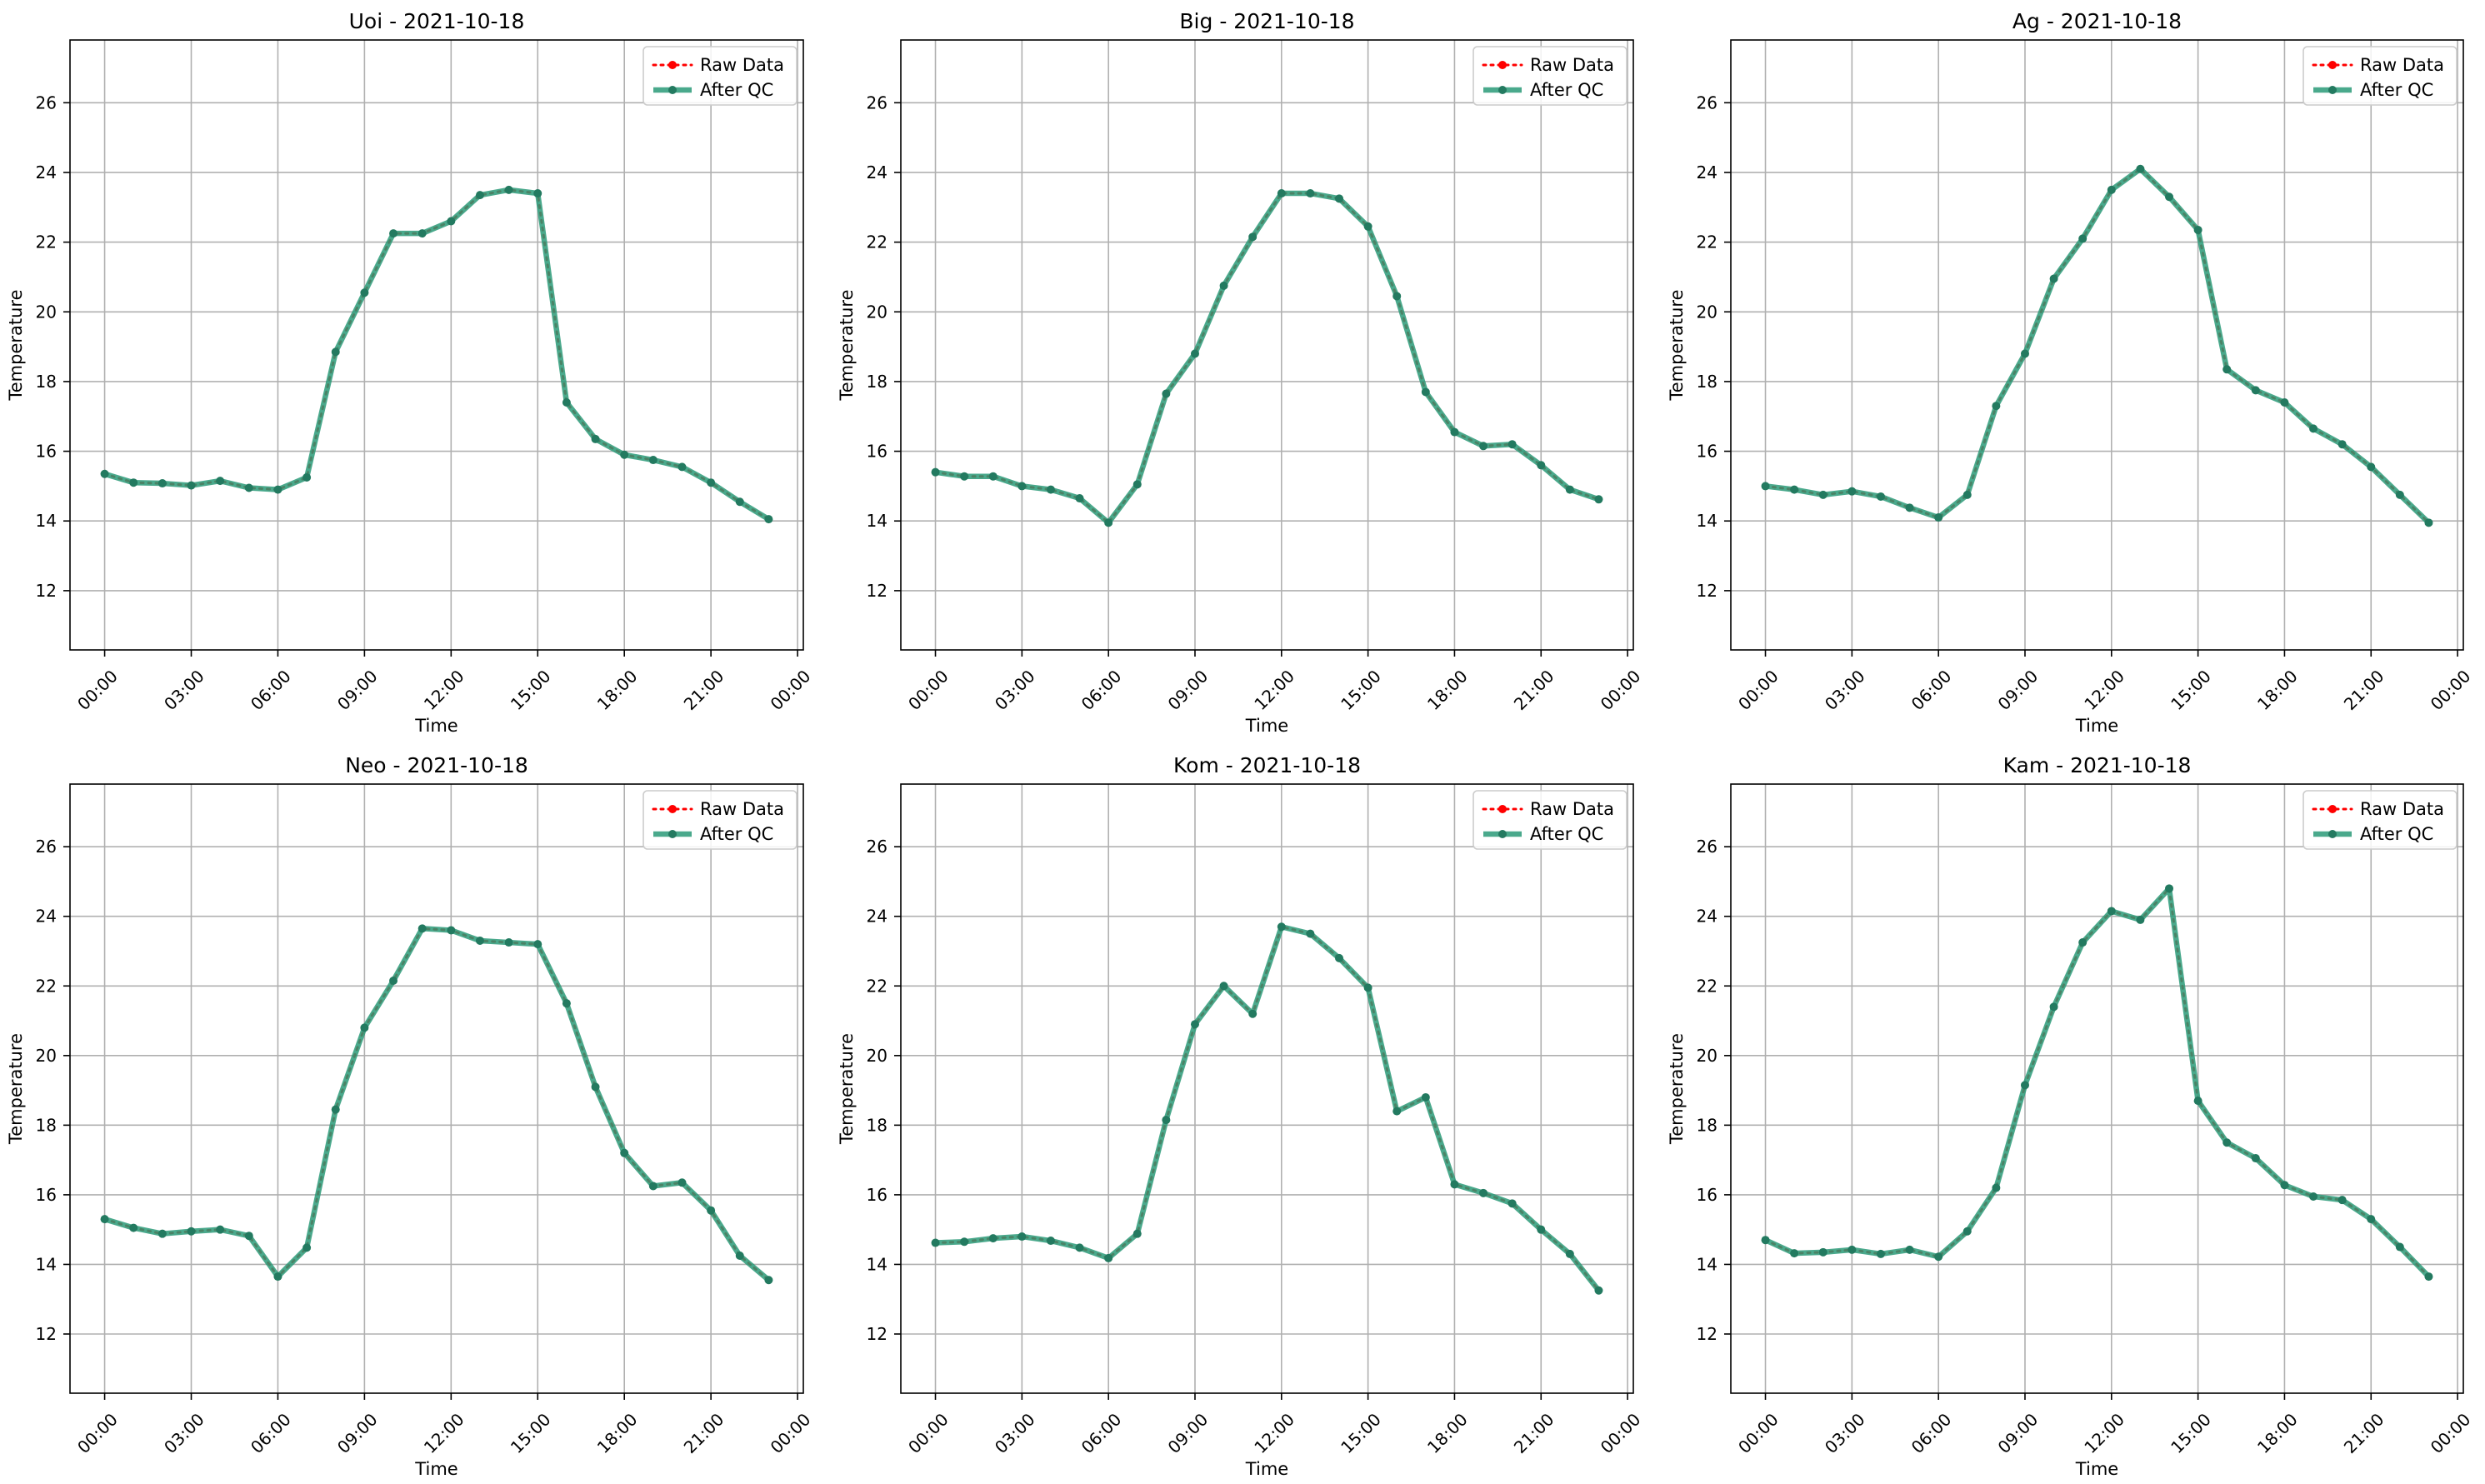 This screenshot has width=2485, height=1484. What do you see at coordinates (1267, 345) in the screenshot?
I see `plot-area` at bounding box center [1267, 345].